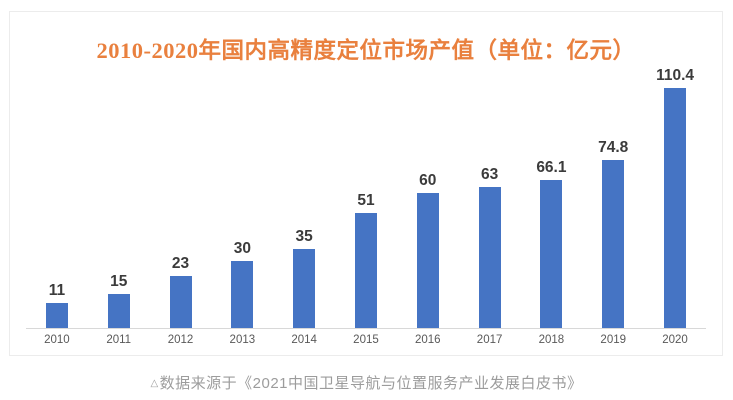  What do you see at coordinates (180, 340) in the screenshot?
I see `x-tick-label: 2012` at bounding box center [180, 340].